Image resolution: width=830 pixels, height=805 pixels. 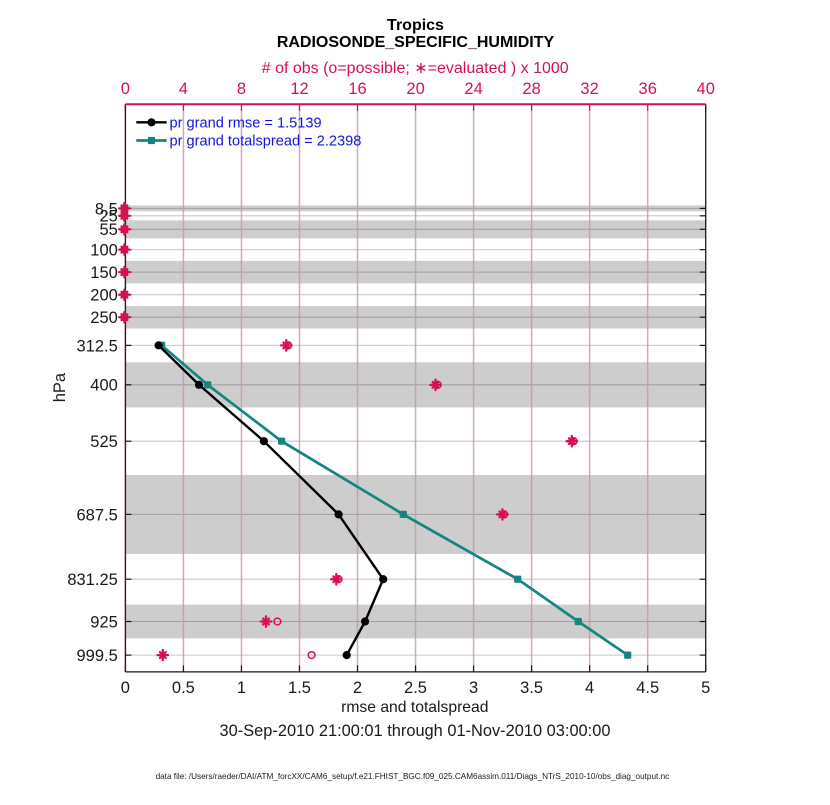 I want to click on svg-text: 55, so click(x=108, y=230).